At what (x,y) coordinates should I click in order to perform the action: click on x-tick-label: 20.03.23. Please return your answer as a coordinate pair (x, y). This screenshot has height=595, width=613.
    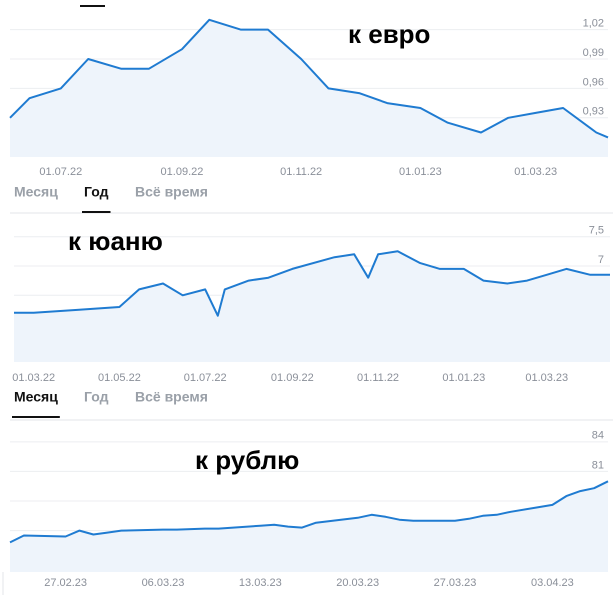
    Looking at the image, I should click on (357, 583).